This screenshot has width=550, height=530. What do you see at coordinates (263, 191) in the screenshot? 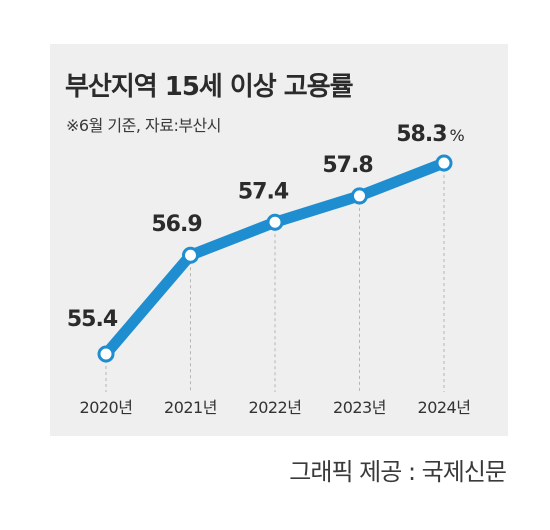
I see `data-label-2: 57.4` at bounding box center [263, 191].